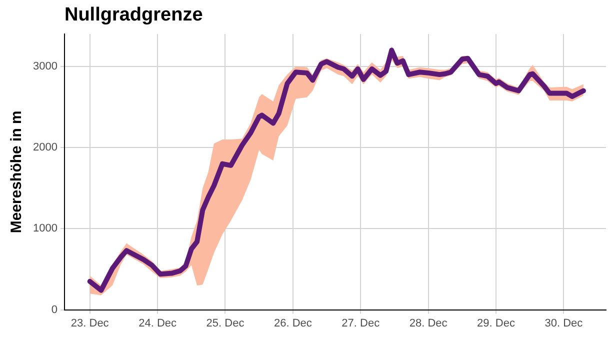 The height and width of the screenshot is (339, 616). Describe the element at coordinates (45, 66) in the screenshot. I see `y-tick-label: 3000` at that location.